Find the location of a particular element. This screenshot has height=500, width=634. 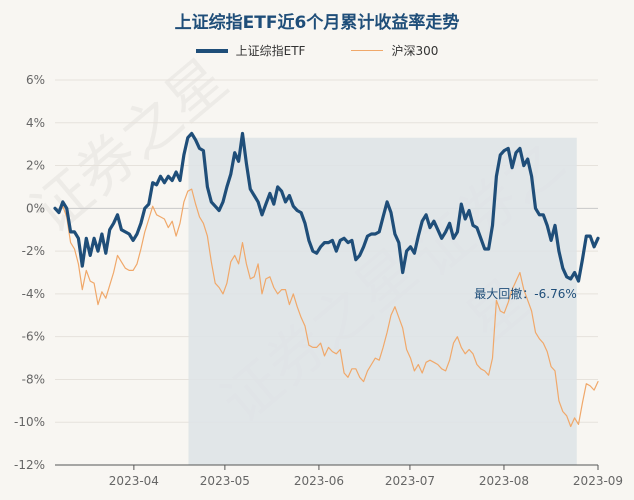

legend-swatch-hs300 is located at coordinates (367, 50).